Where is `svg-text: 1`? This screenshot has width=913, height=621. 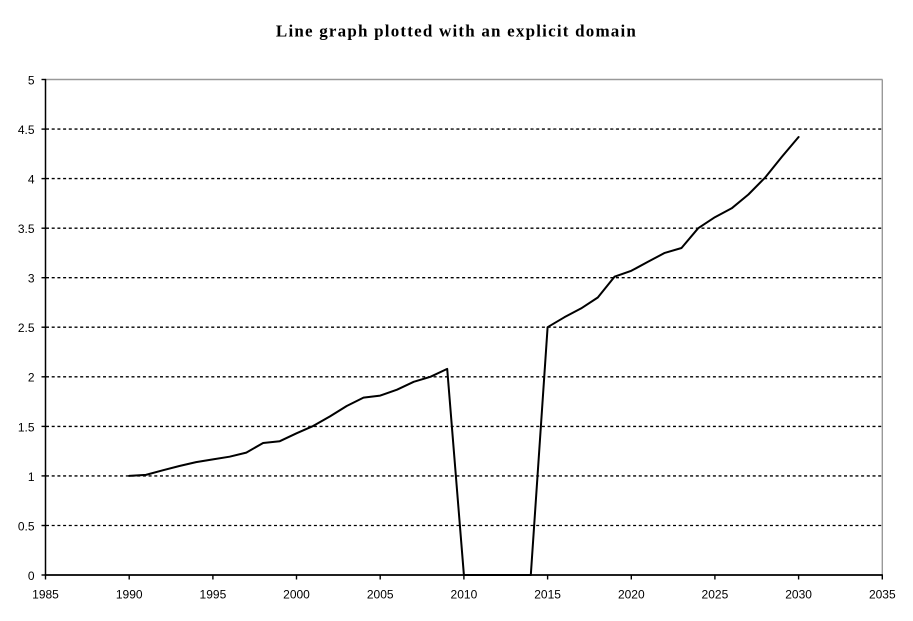 svg-text: 1 is located at coordinates (31, 477).